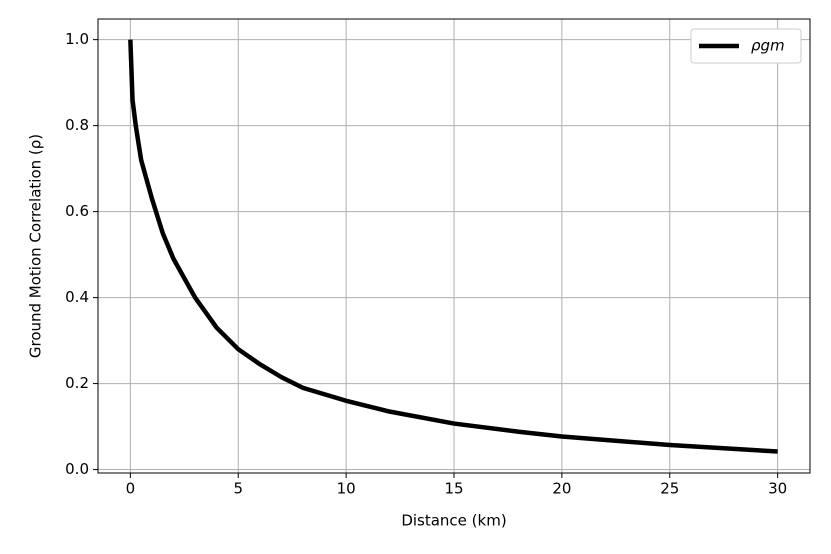  Describe the element at coordinates (131, 489) in the screenshot. I see `x-tick-label: 0` at that location.